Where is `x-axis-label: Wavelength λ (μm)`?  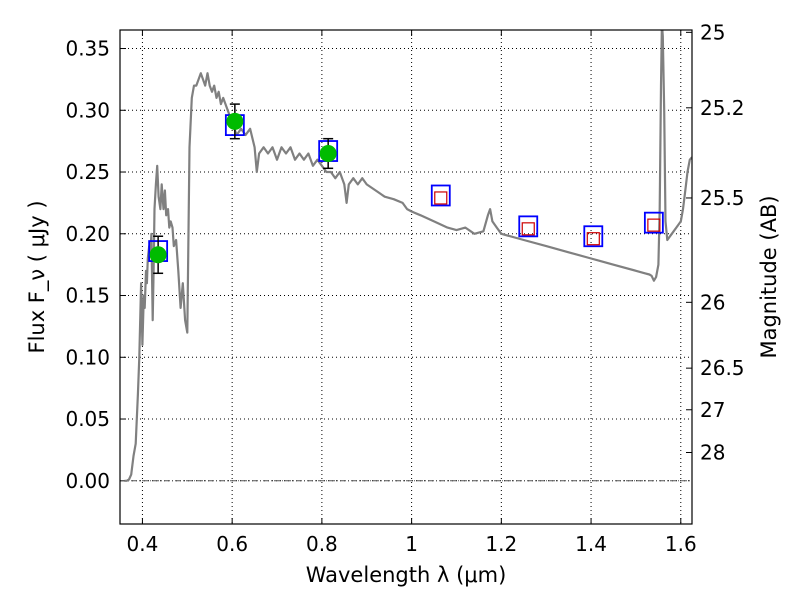 x-axis-label: Wavelength λ (μm) is located at coordinates (406, 575).